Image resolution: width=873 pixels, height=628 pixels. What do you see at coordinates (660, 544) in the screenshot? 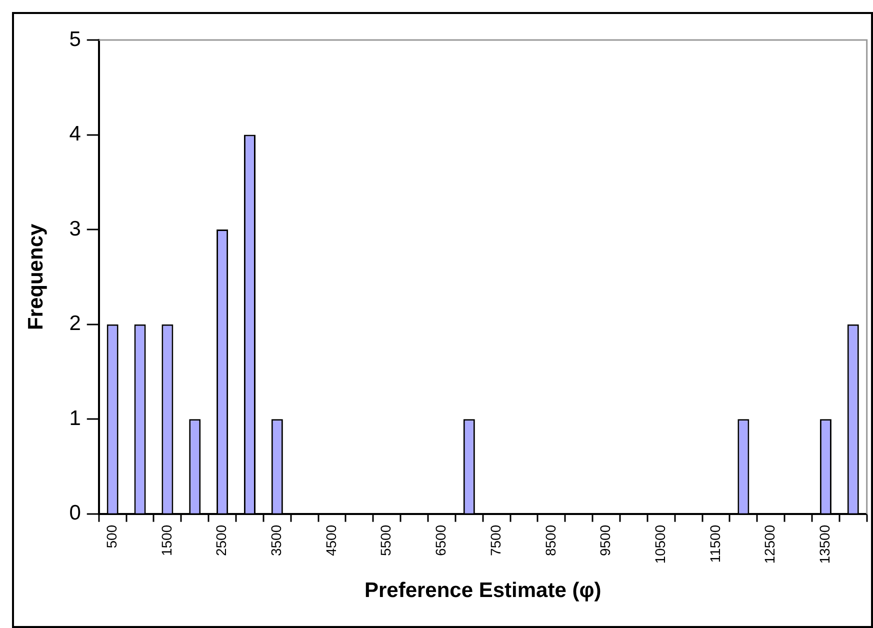
I see `x-tick-label: 10500` at bounding box center [660, 544].